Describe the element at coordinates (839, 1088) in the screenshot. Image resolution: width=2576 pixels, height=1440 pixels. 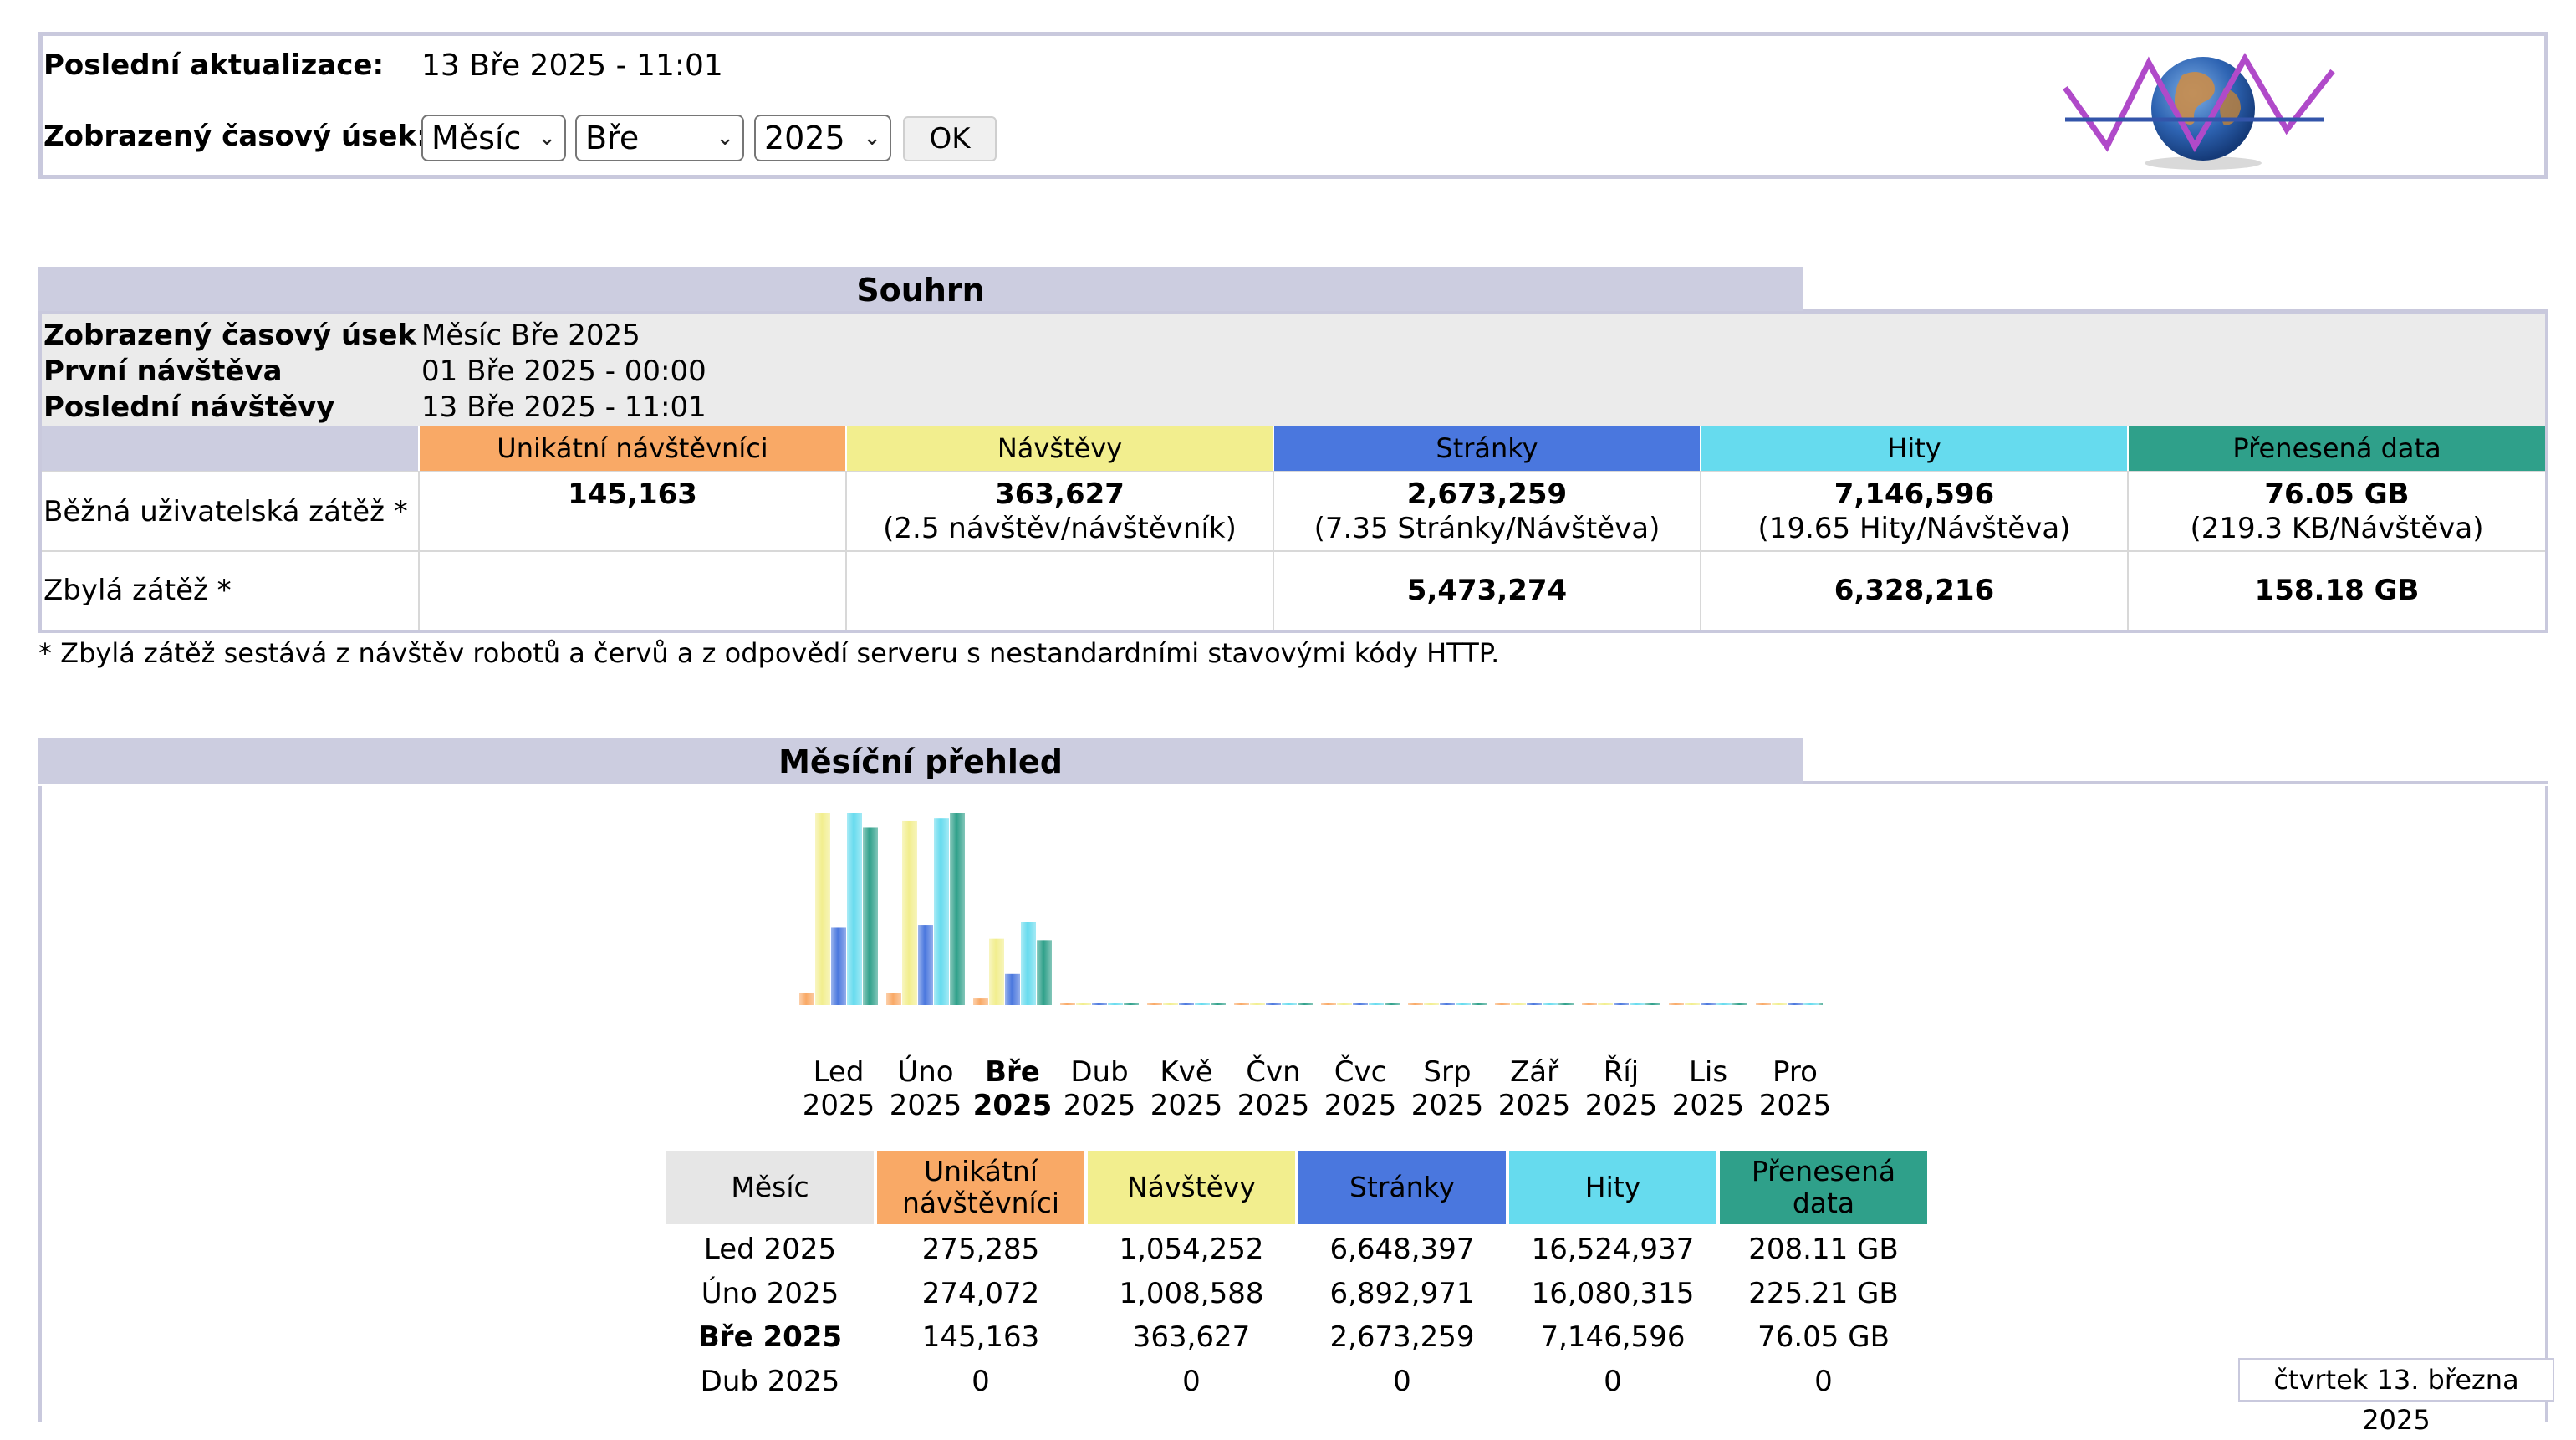
I see `month-label: Led 2025` at that location.